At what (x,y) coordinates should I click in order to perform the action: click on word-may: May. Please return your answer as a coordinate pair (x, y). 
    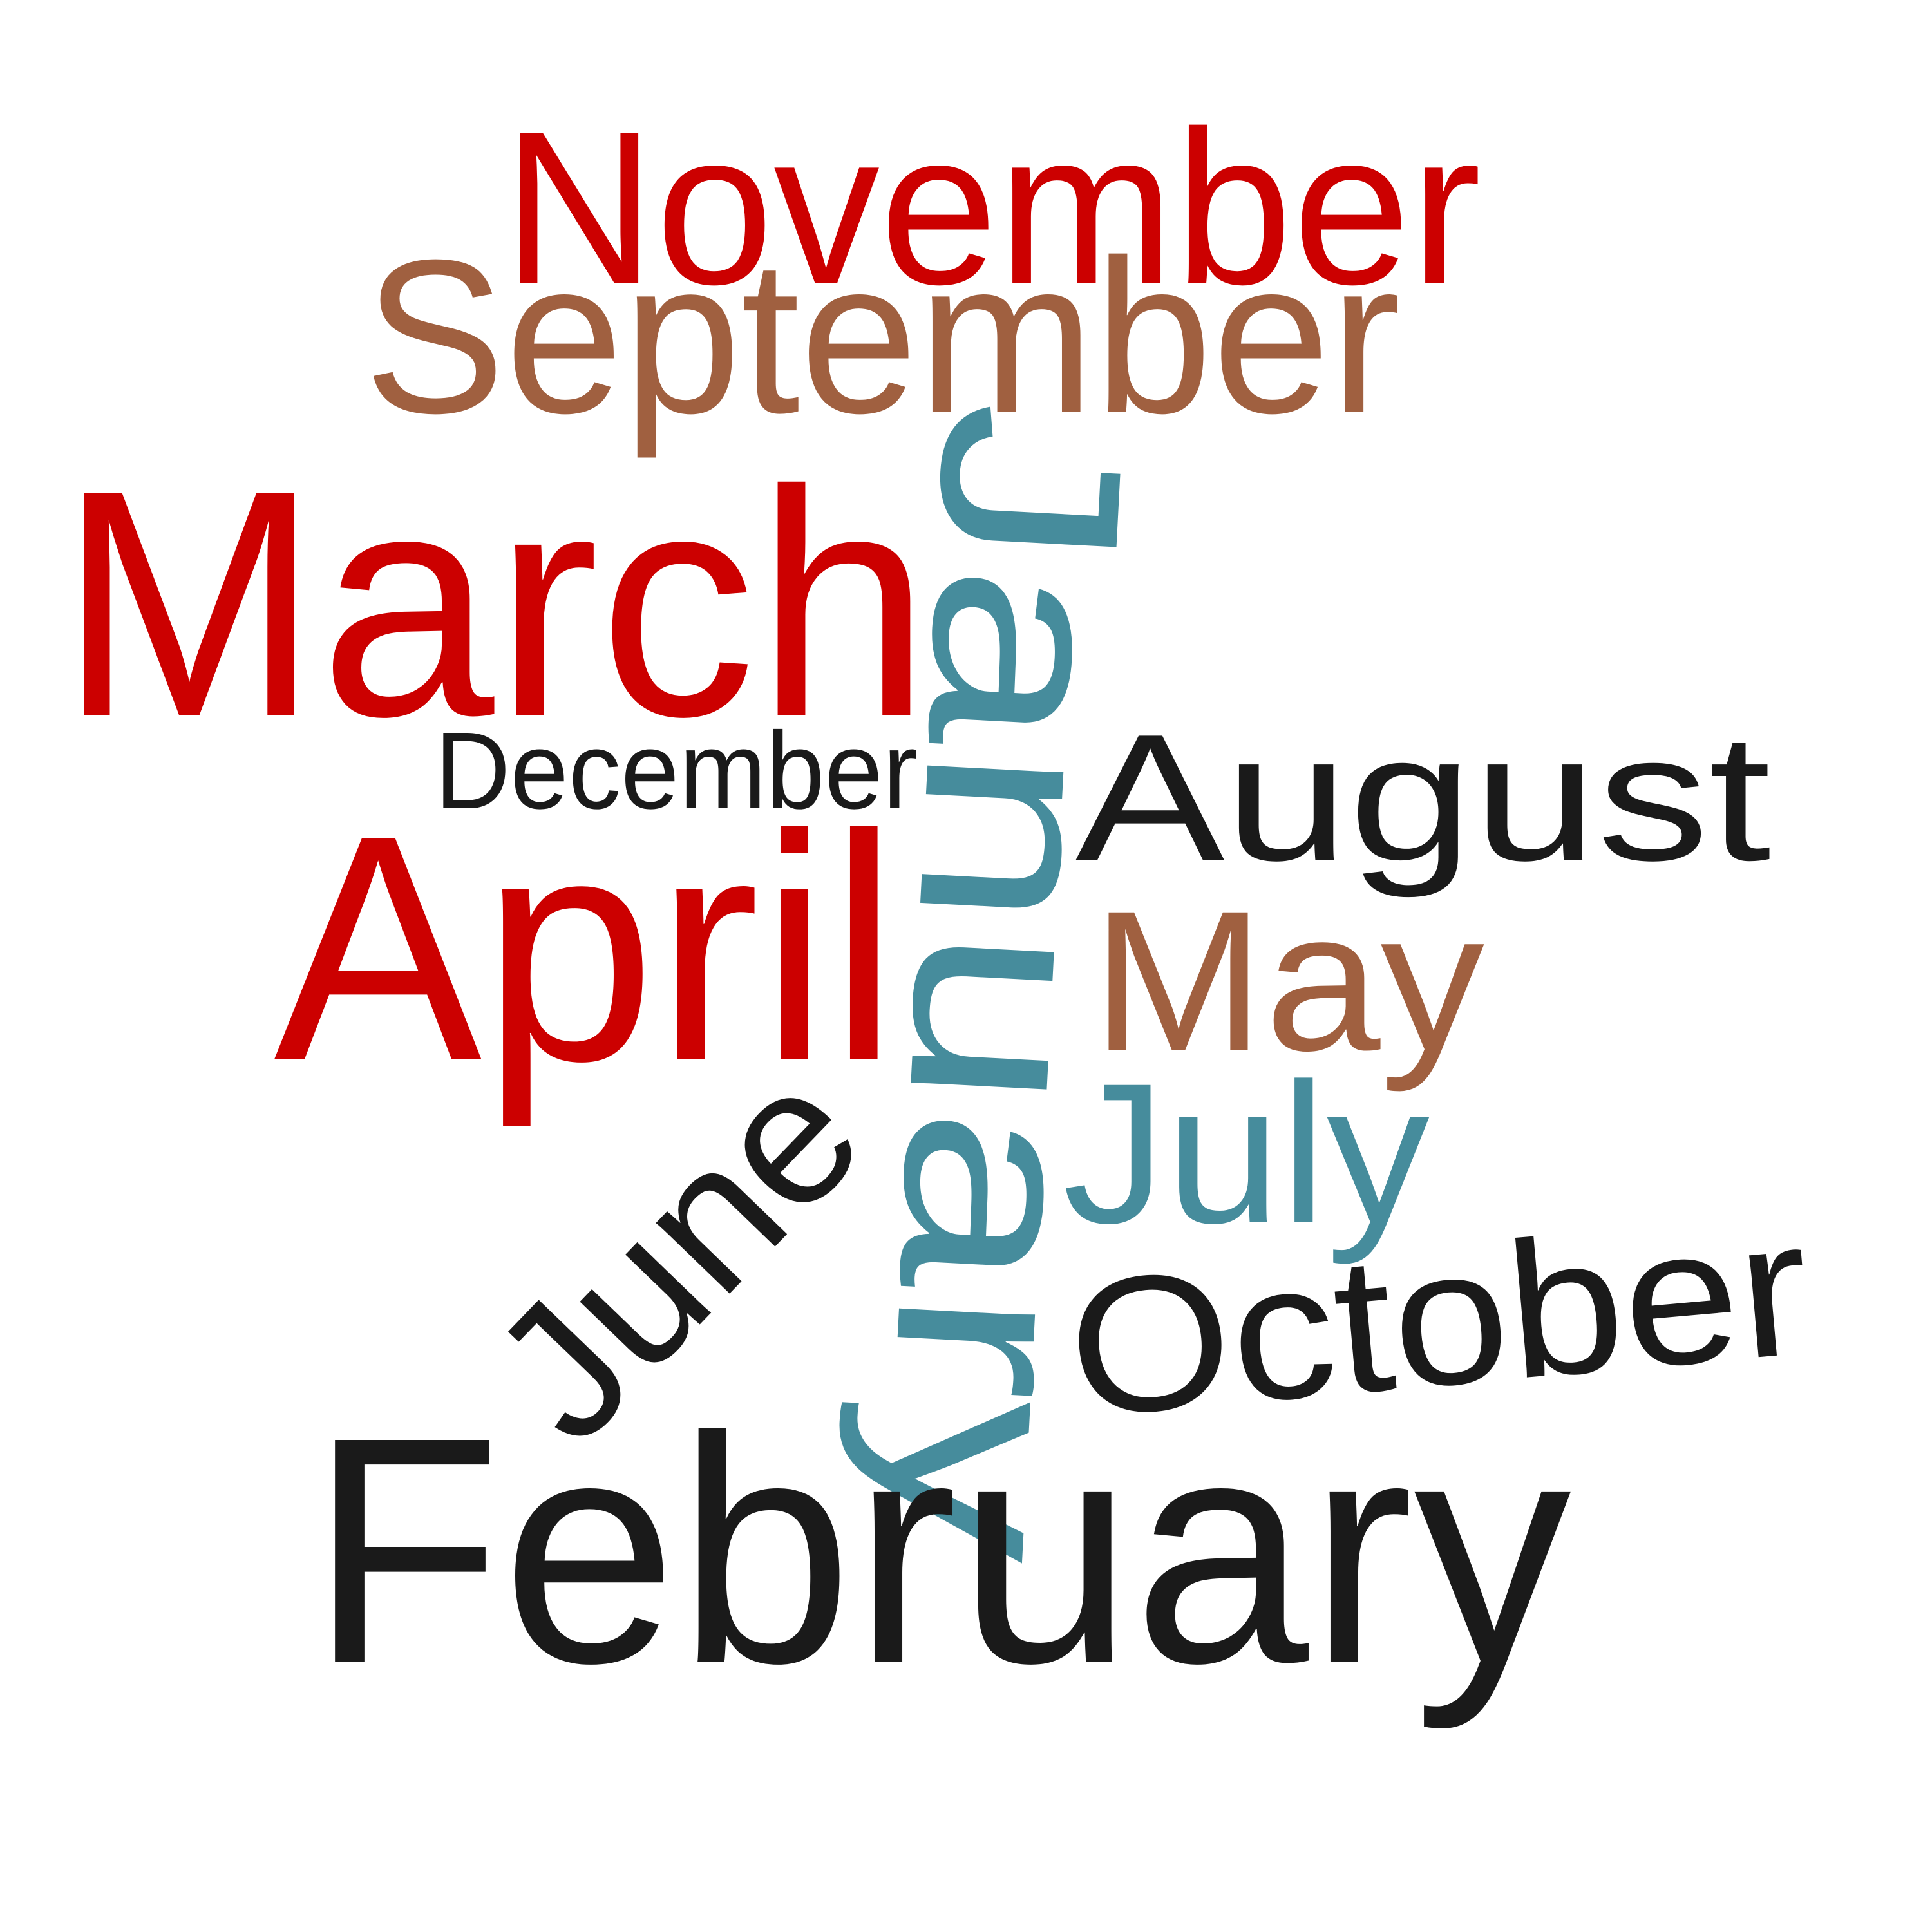
    Looking at the image, I should click on (1288, 981).